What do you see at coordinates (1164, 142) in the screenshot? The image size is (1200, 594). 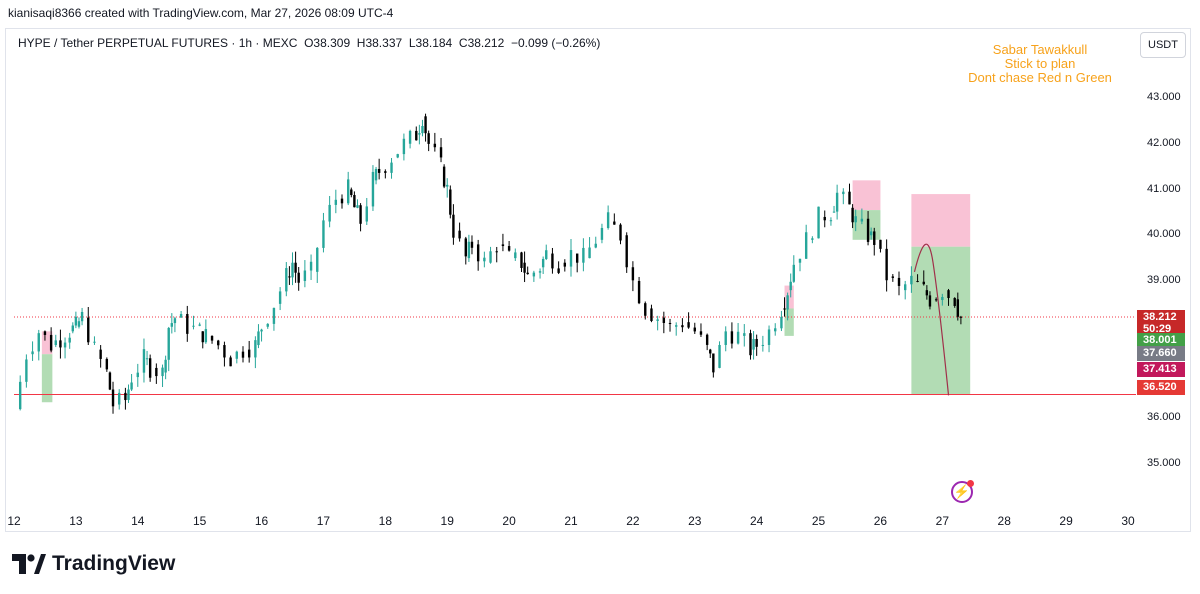 I see `y-tick-label: 42.000` at bounding box center [1164, 142].